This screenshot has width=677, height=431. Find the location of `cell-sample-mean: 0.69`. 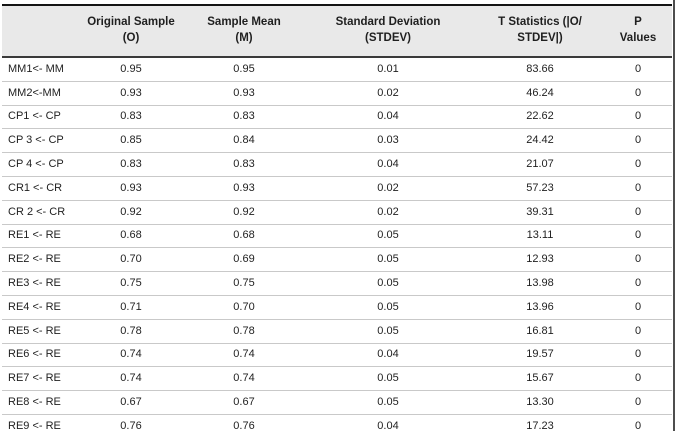

cell-sample-mean: 0.69 is located at coordinates (244, 259).